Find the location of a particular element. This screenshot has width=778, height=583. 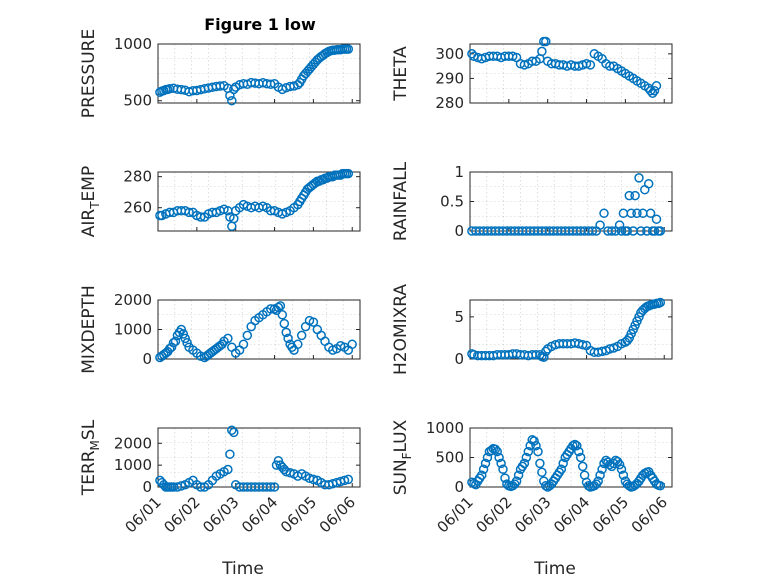

y-axis-label: RAINFALL is located at coordinates (401, 201).